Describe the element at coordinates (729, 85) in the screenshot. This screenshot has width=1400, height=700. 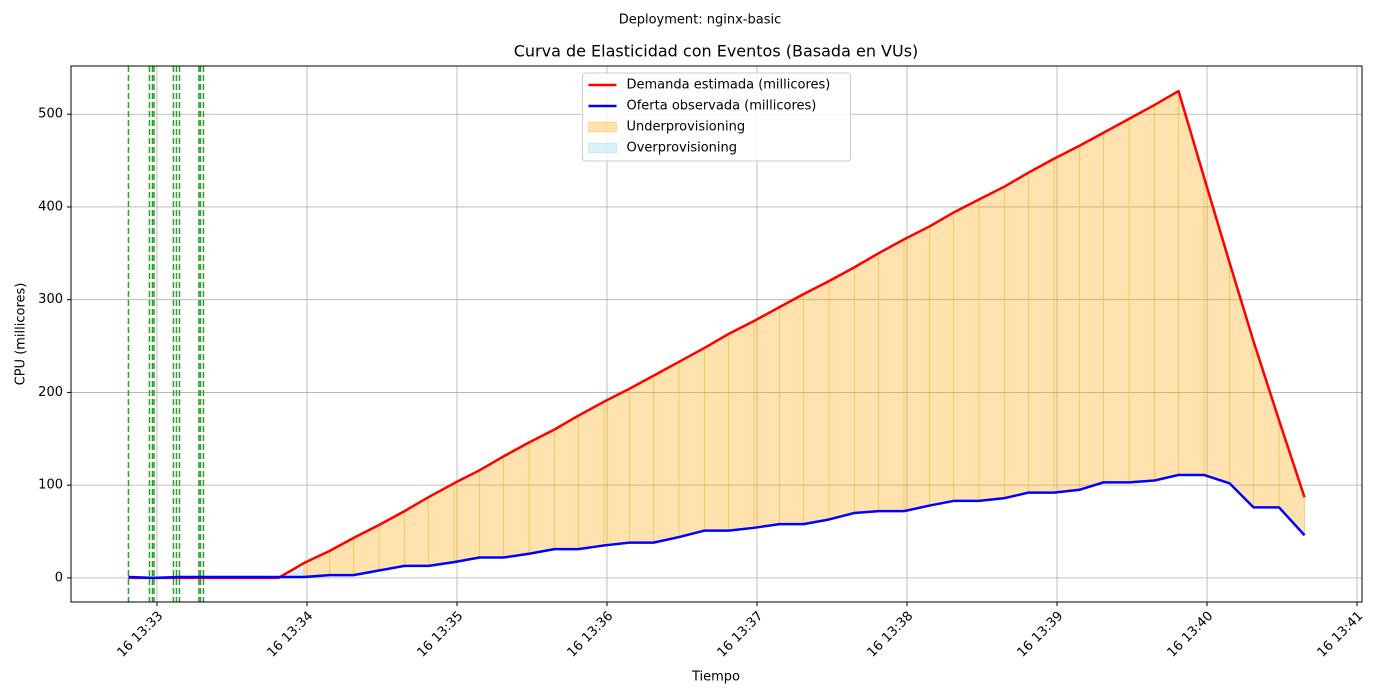
I see `legend-label: Demanda estimada (millicores)` at that location.